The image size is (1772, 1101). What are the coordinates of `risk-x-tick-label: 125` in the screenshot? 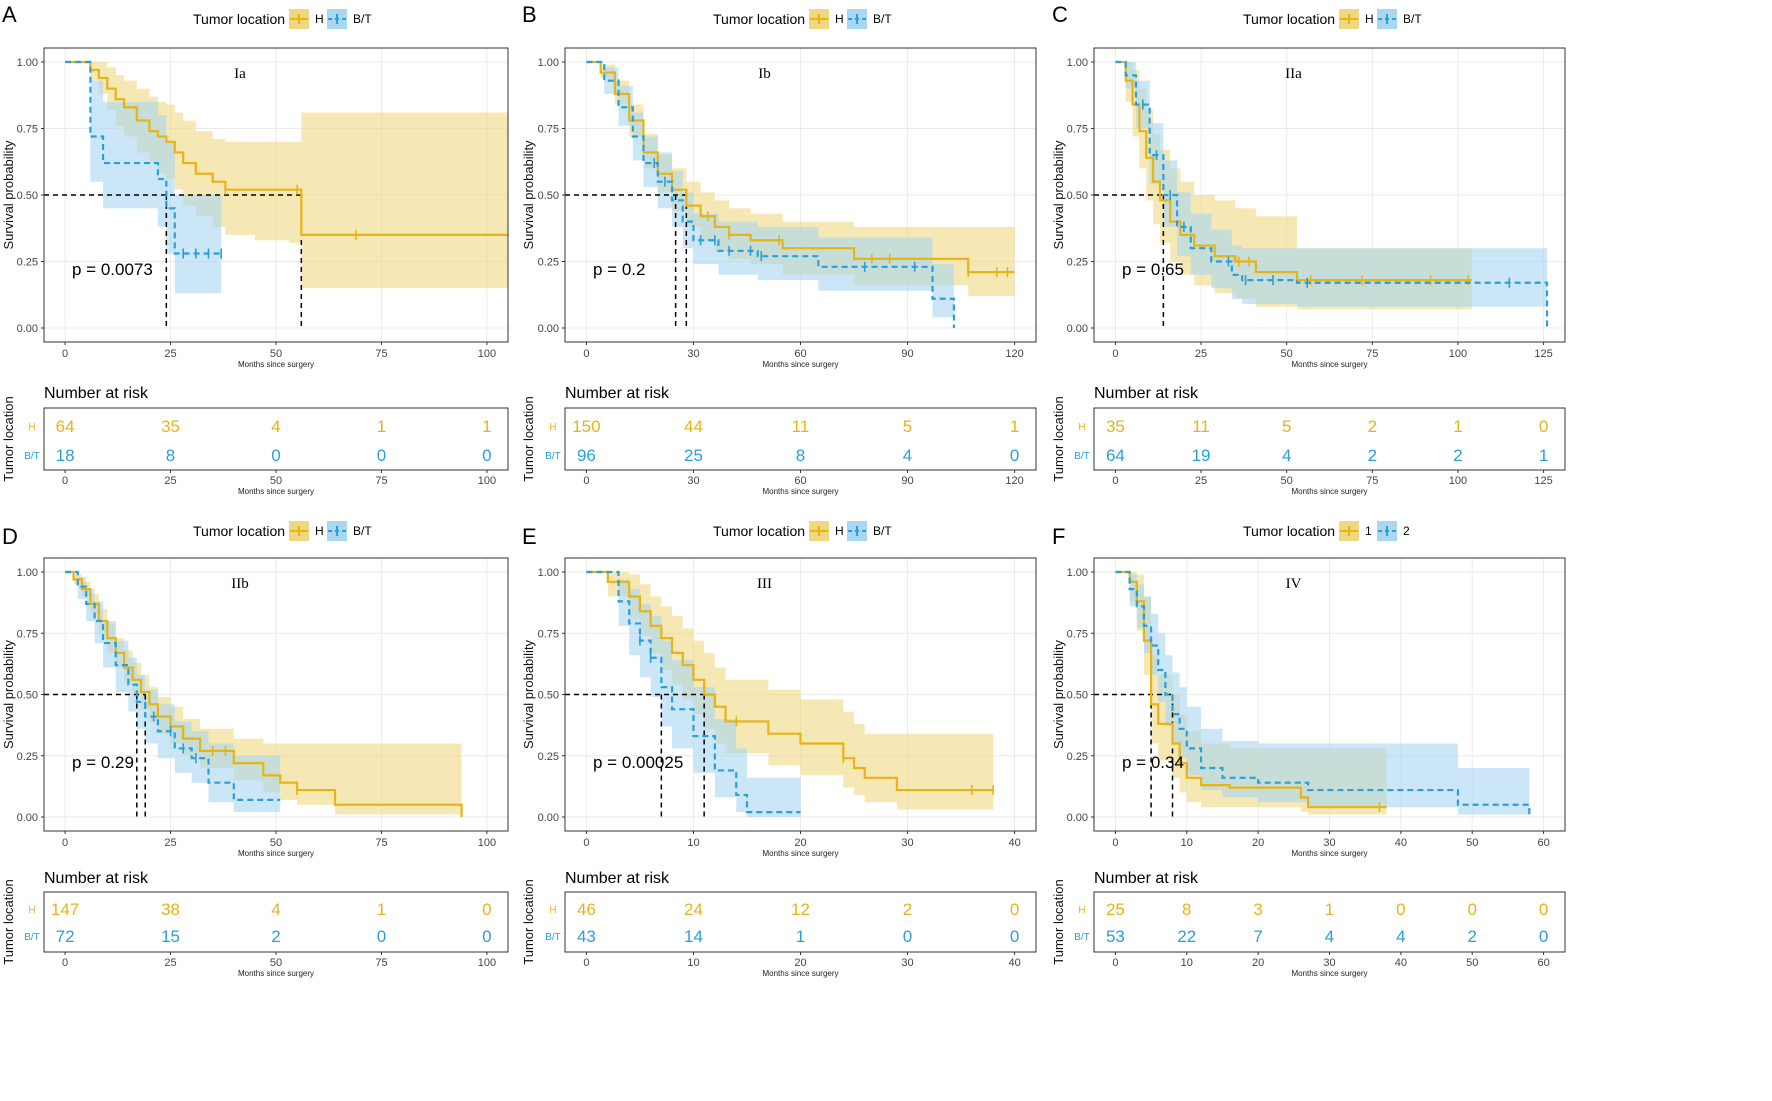 It's located at (1543, 481).